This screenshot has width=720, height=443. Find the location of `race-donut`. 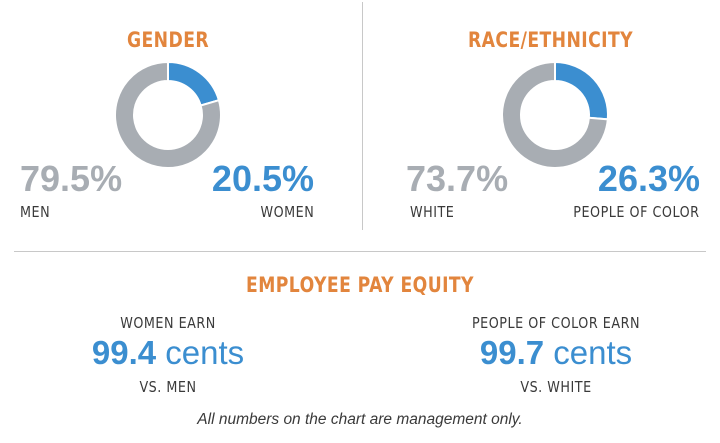

race-donut is located at coordinates (555, 114).